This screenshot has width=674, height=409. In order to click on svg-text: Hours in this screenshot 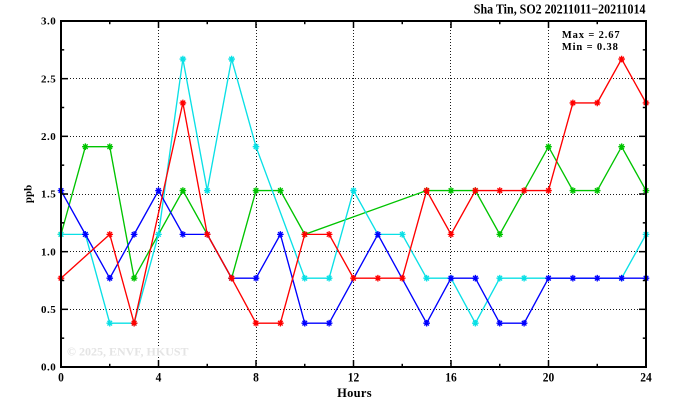, I will do `click(354, 393)`.